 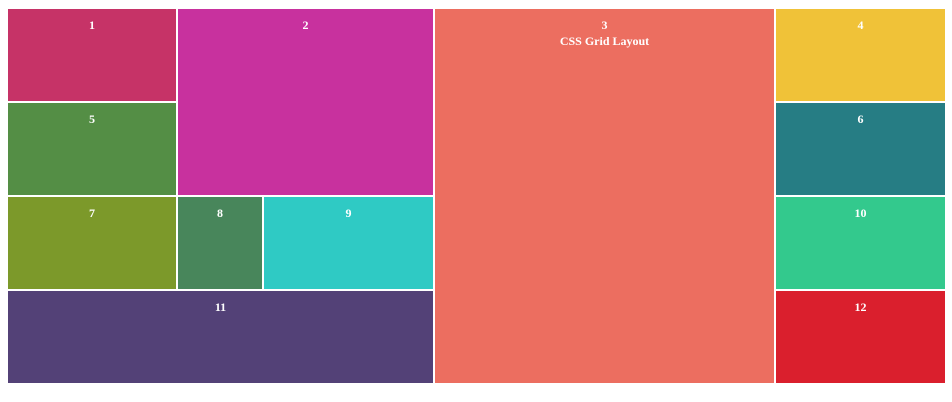 I want to click on grid-item-1: 1, so click(x=92, y=55).